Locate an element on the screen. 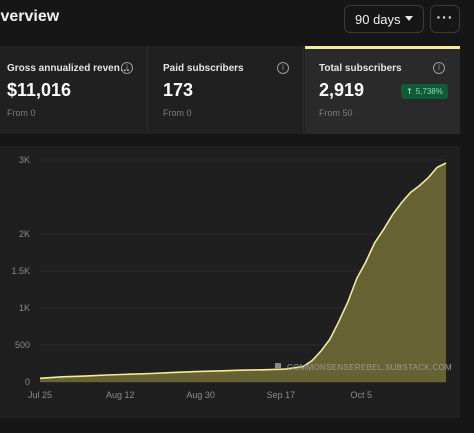  y-axis: 0 500 1K 1.5K 2K 3K is located at coordinates (20, 271).